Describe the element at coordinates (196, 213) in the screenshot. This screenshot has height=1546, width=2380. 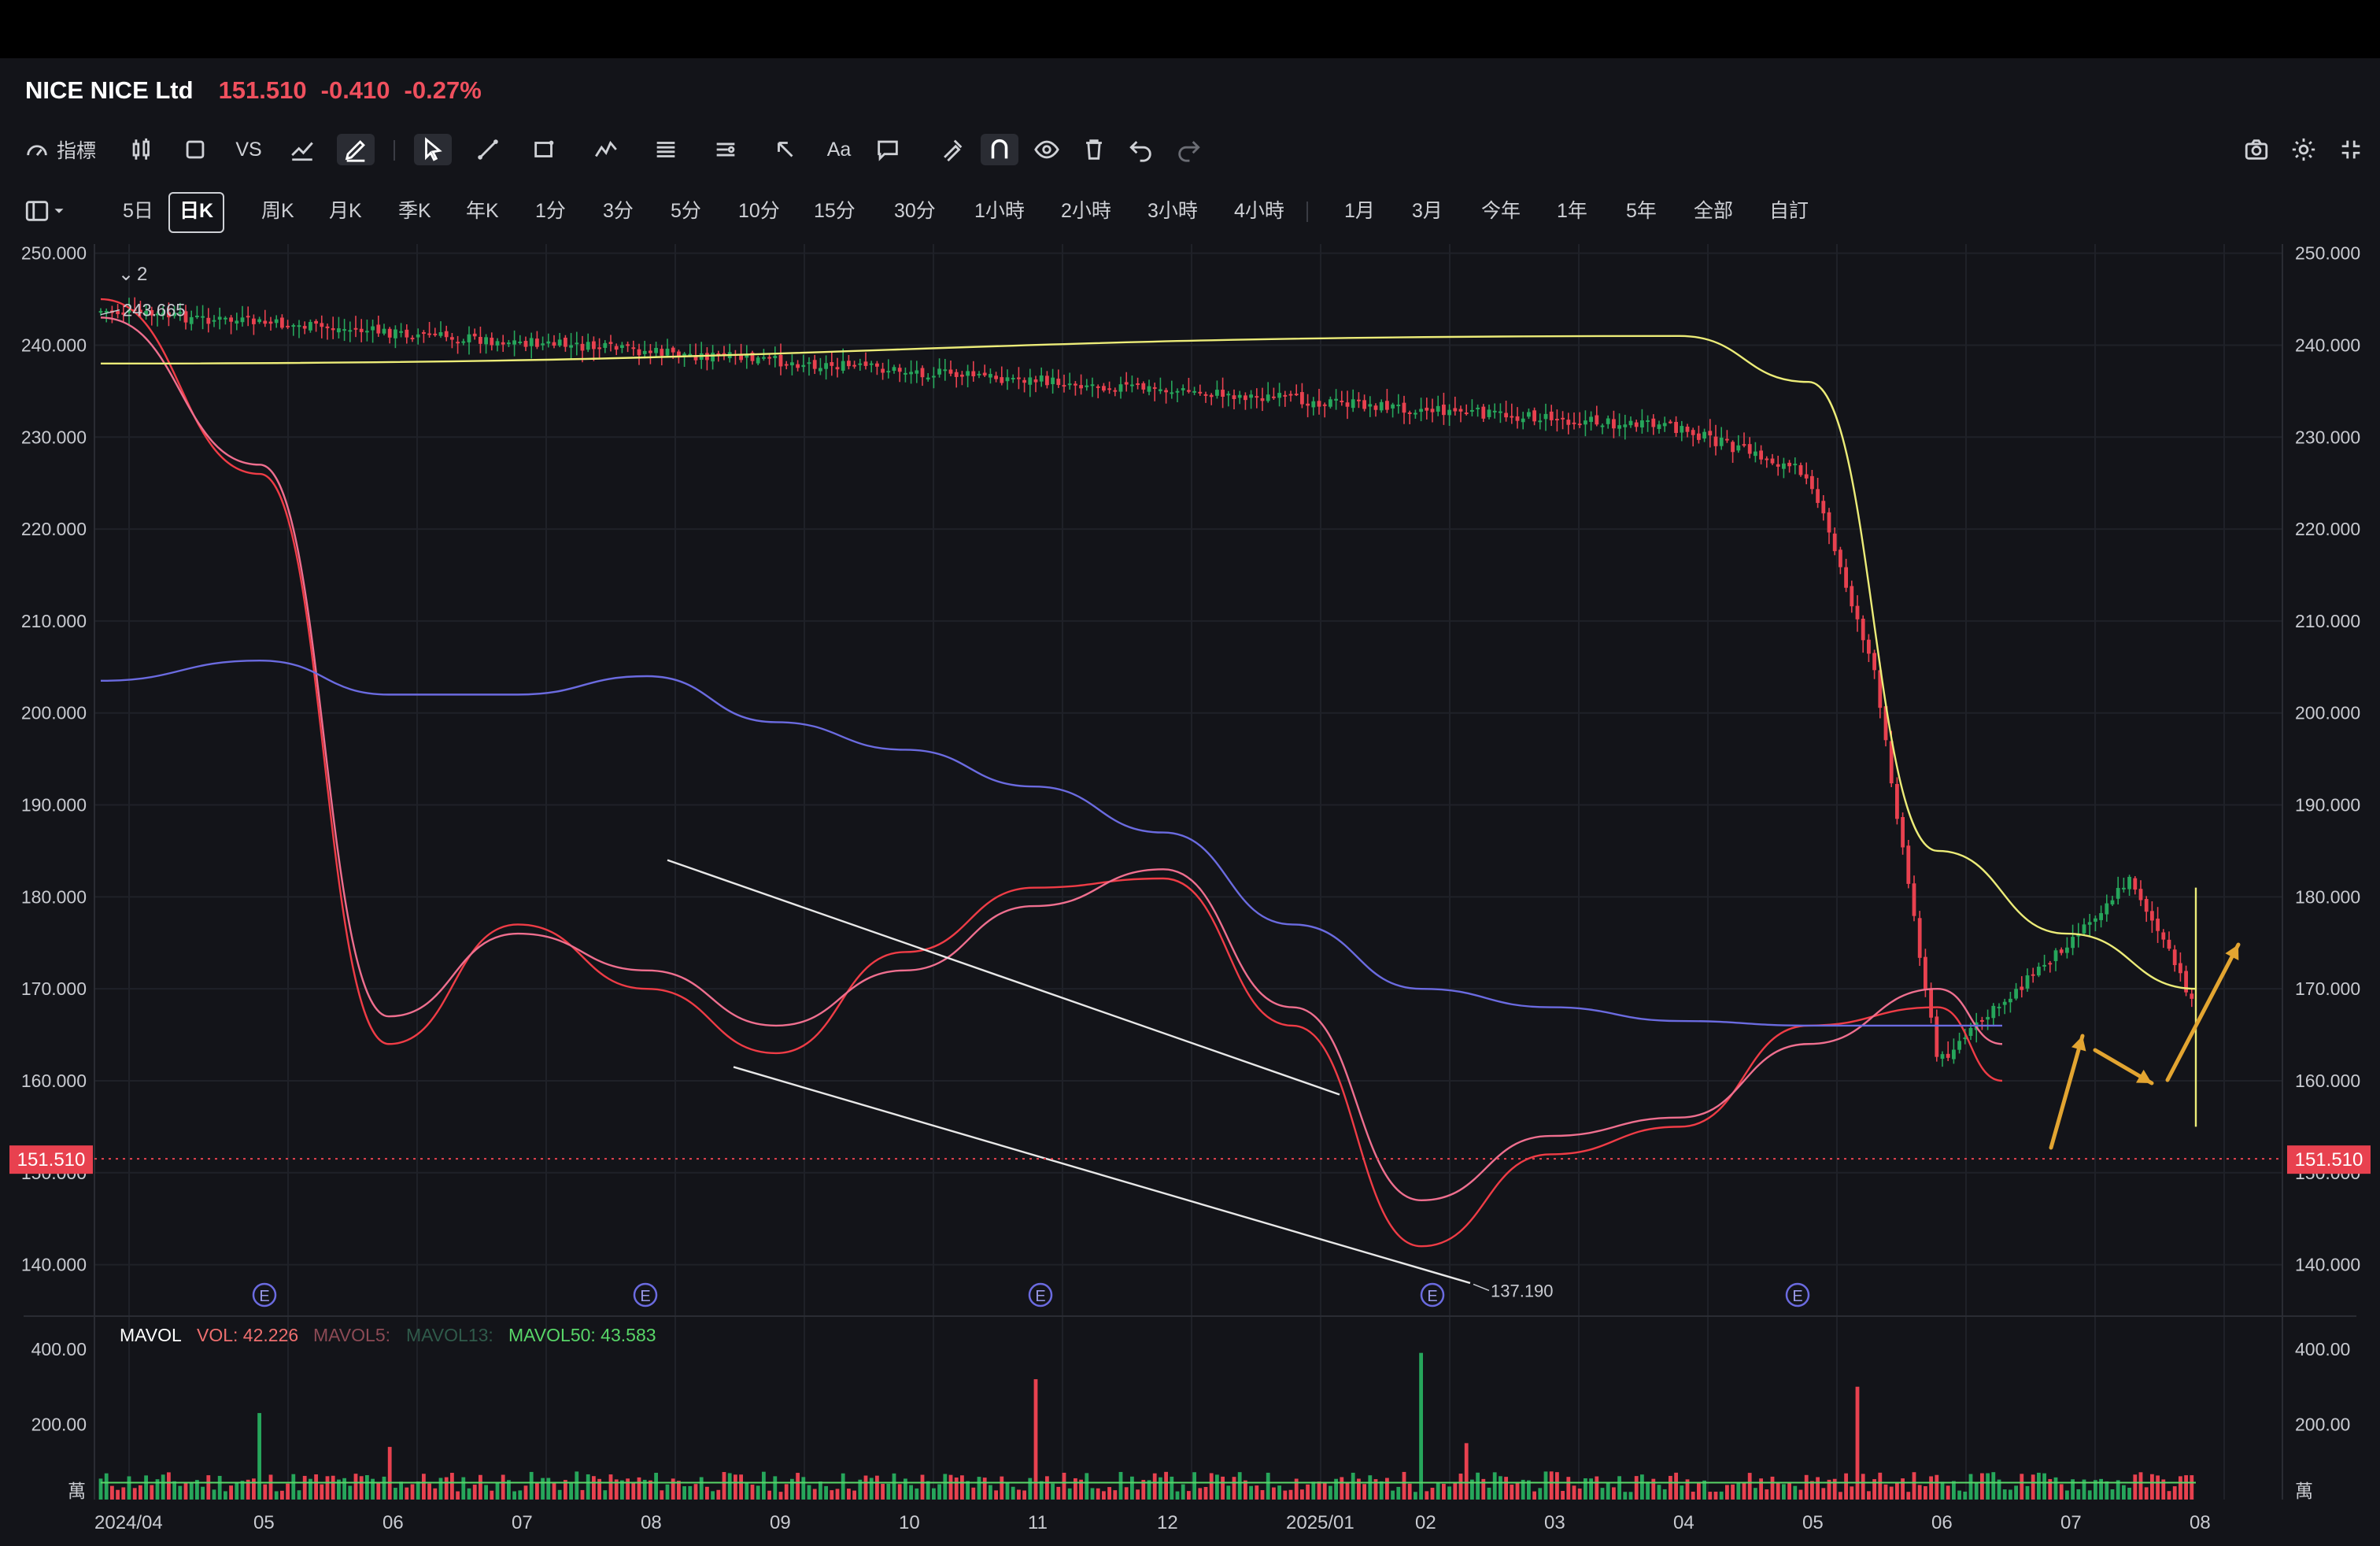
I see `period-1: 日K` at that location.